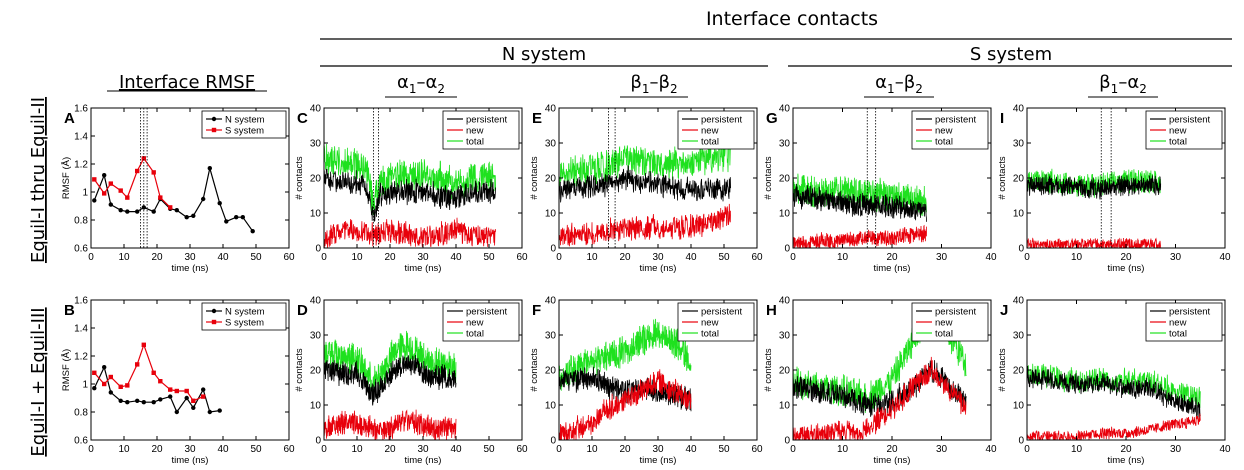 The image size is (1244, 470). I want to click on legend-marker, so click(214, 311).